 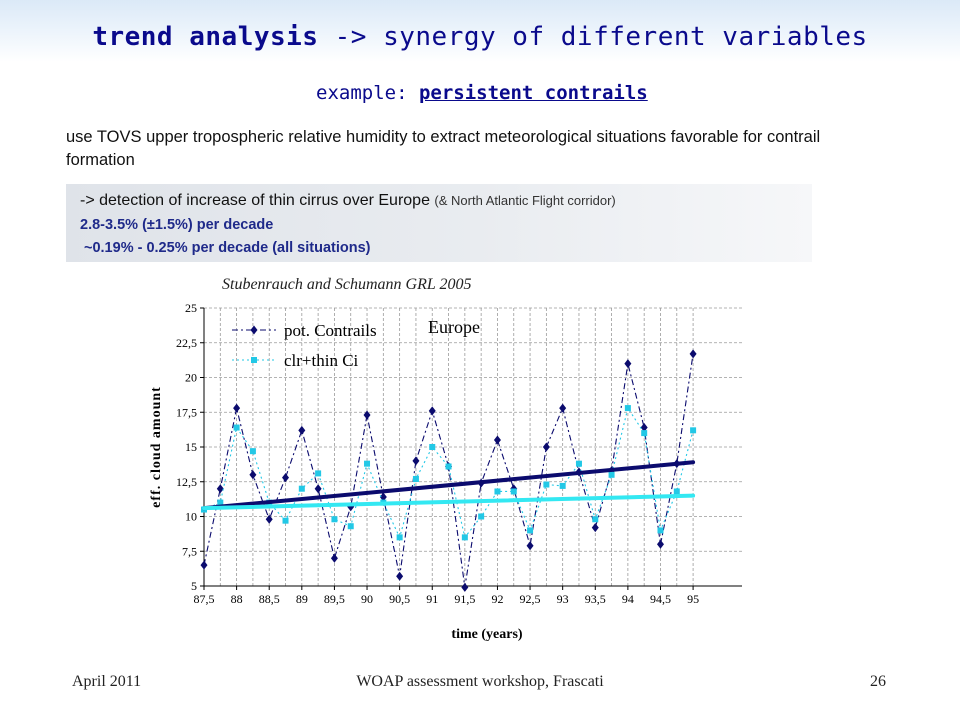 What do you see at coordinates (563, 599) in the screenshot?
I see `x-tick-label: 93` at bounding box center [563, 599].